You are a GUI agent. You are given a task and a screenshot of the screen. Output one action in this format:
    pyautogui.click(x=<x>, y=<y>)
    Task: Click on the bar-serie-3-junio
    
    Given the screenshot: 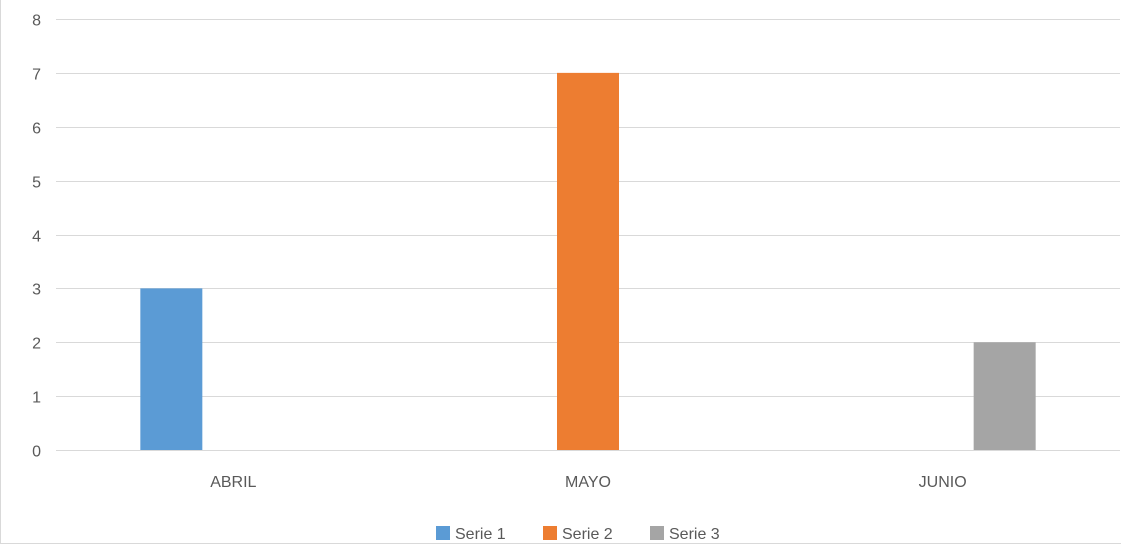 What is the action you would take?
    pyautogui.click(x=1004, y=396)
    